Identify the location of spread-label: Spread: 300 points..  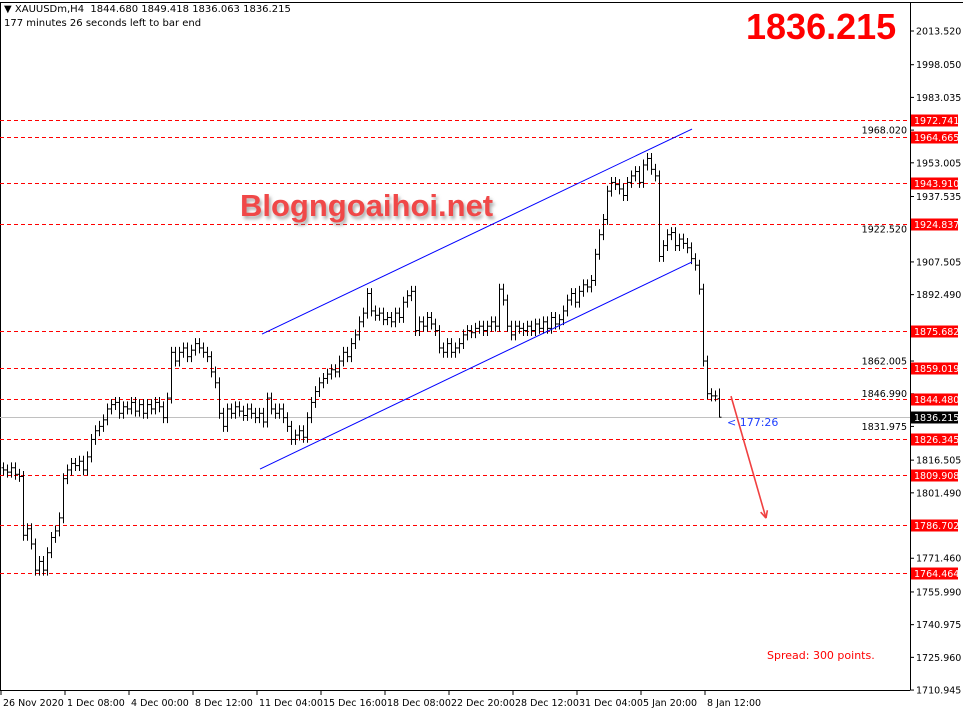
(821, 655).